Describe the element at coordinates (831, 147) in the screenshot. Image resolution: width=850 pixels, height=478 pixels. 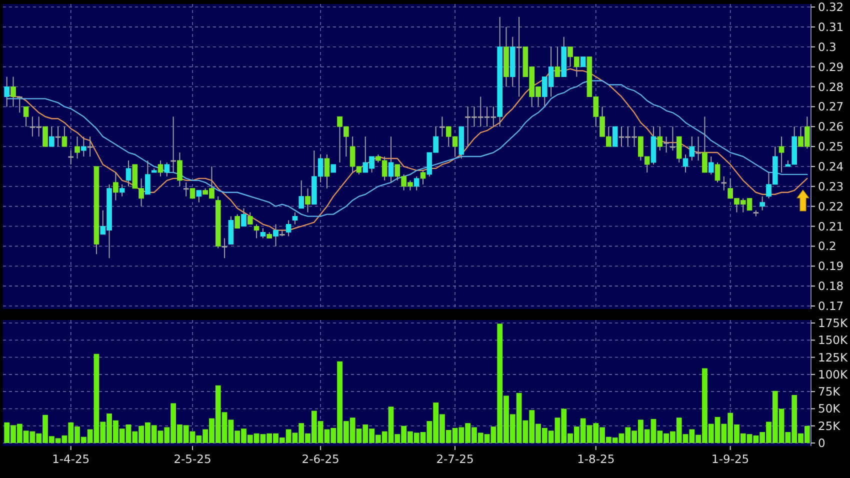
I see `y-tick-label: 0.25` at that location.